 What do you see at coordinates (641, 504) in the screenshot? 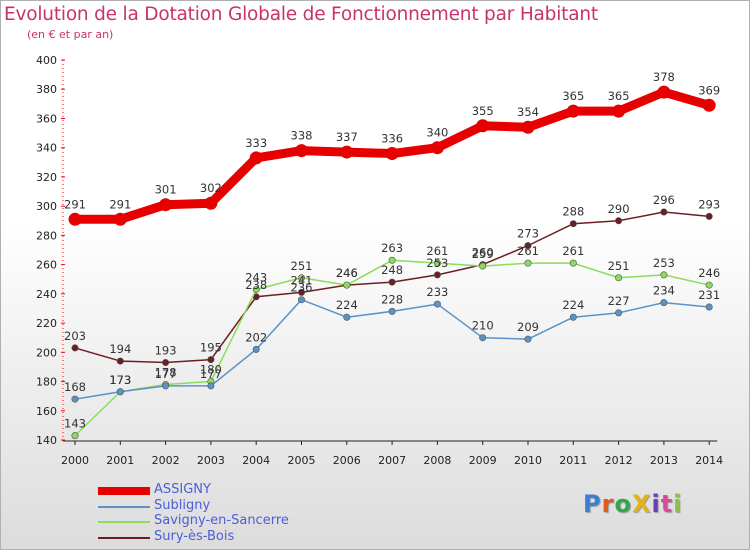
I see `logo-letter: X` at bounding box center [641, 504].